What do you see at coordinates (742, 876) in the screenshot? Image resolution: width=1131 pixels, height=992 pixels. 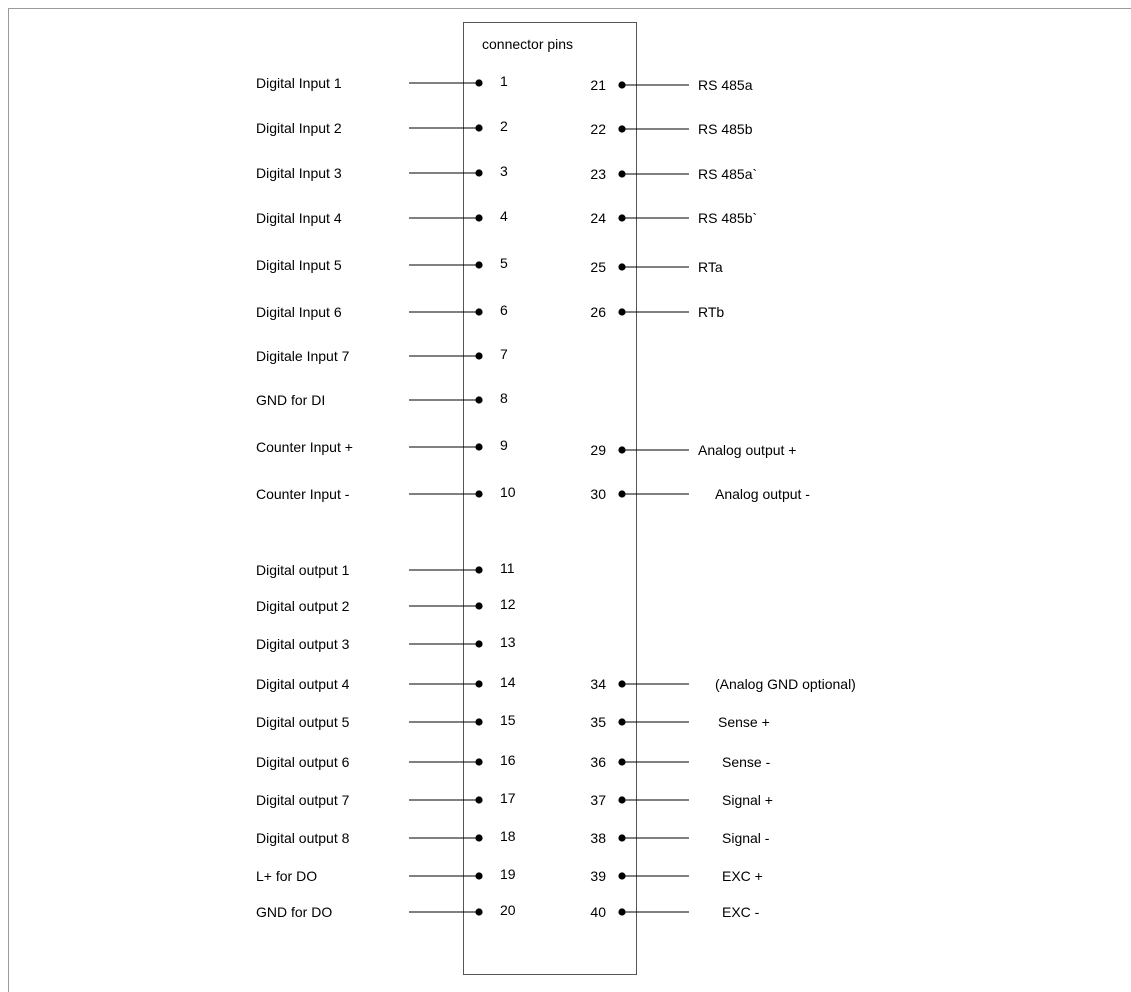 I see `pin-label: EXC +` at bounding box center [742, 876].